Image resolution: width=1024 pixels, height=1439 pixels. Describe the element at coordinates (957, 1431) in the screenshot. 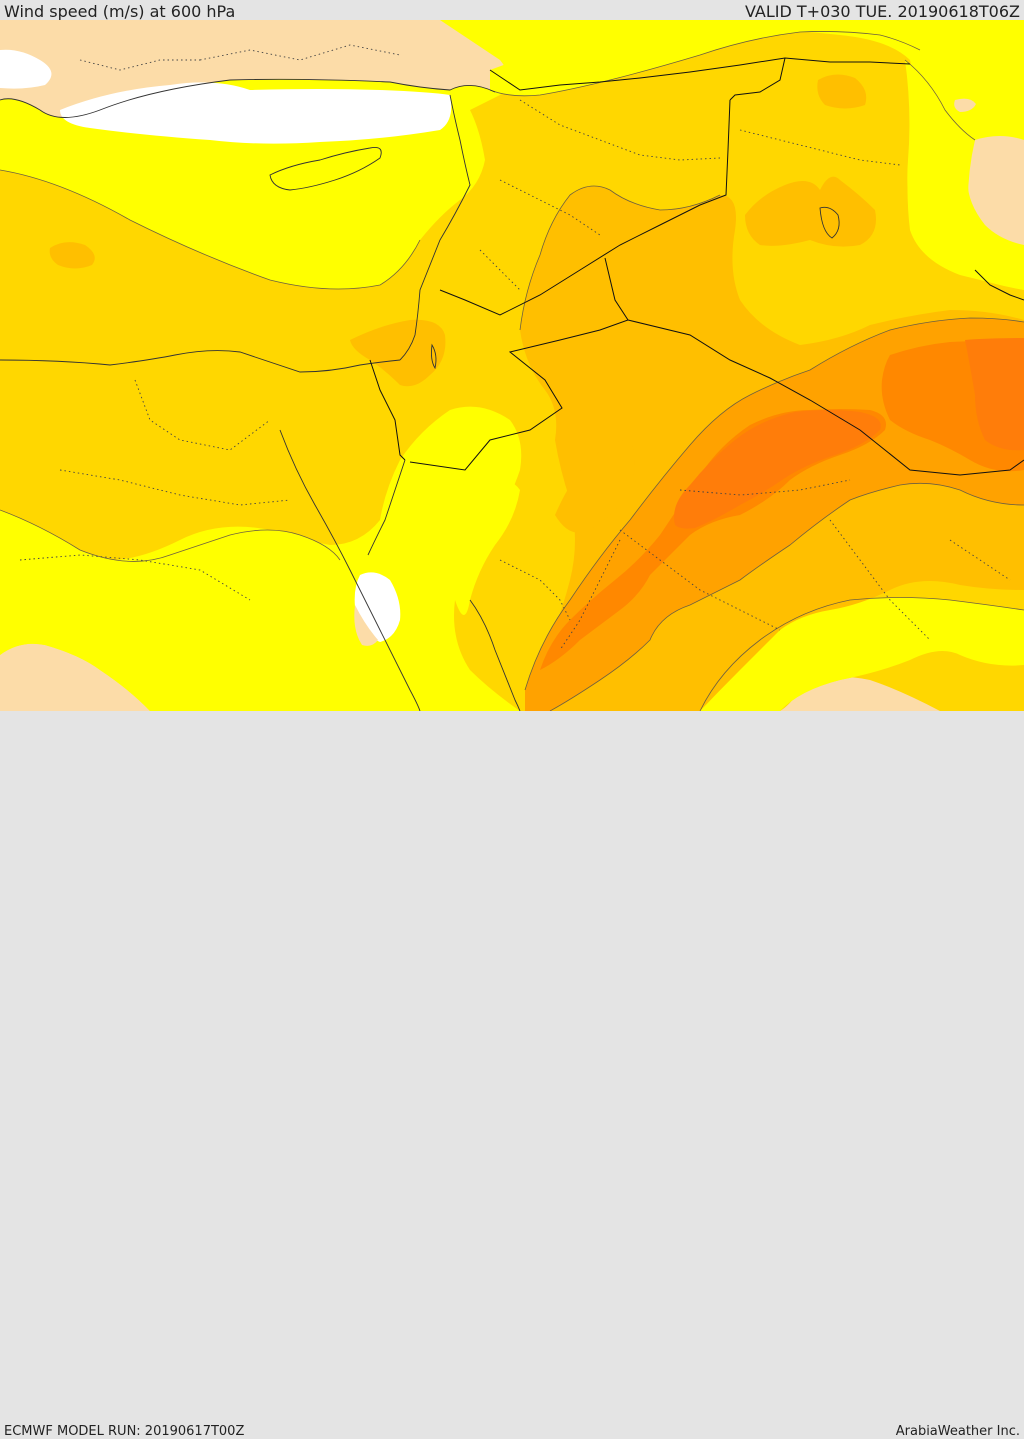

I see `credit-label: ArabiaWeather Inc.` at that location.